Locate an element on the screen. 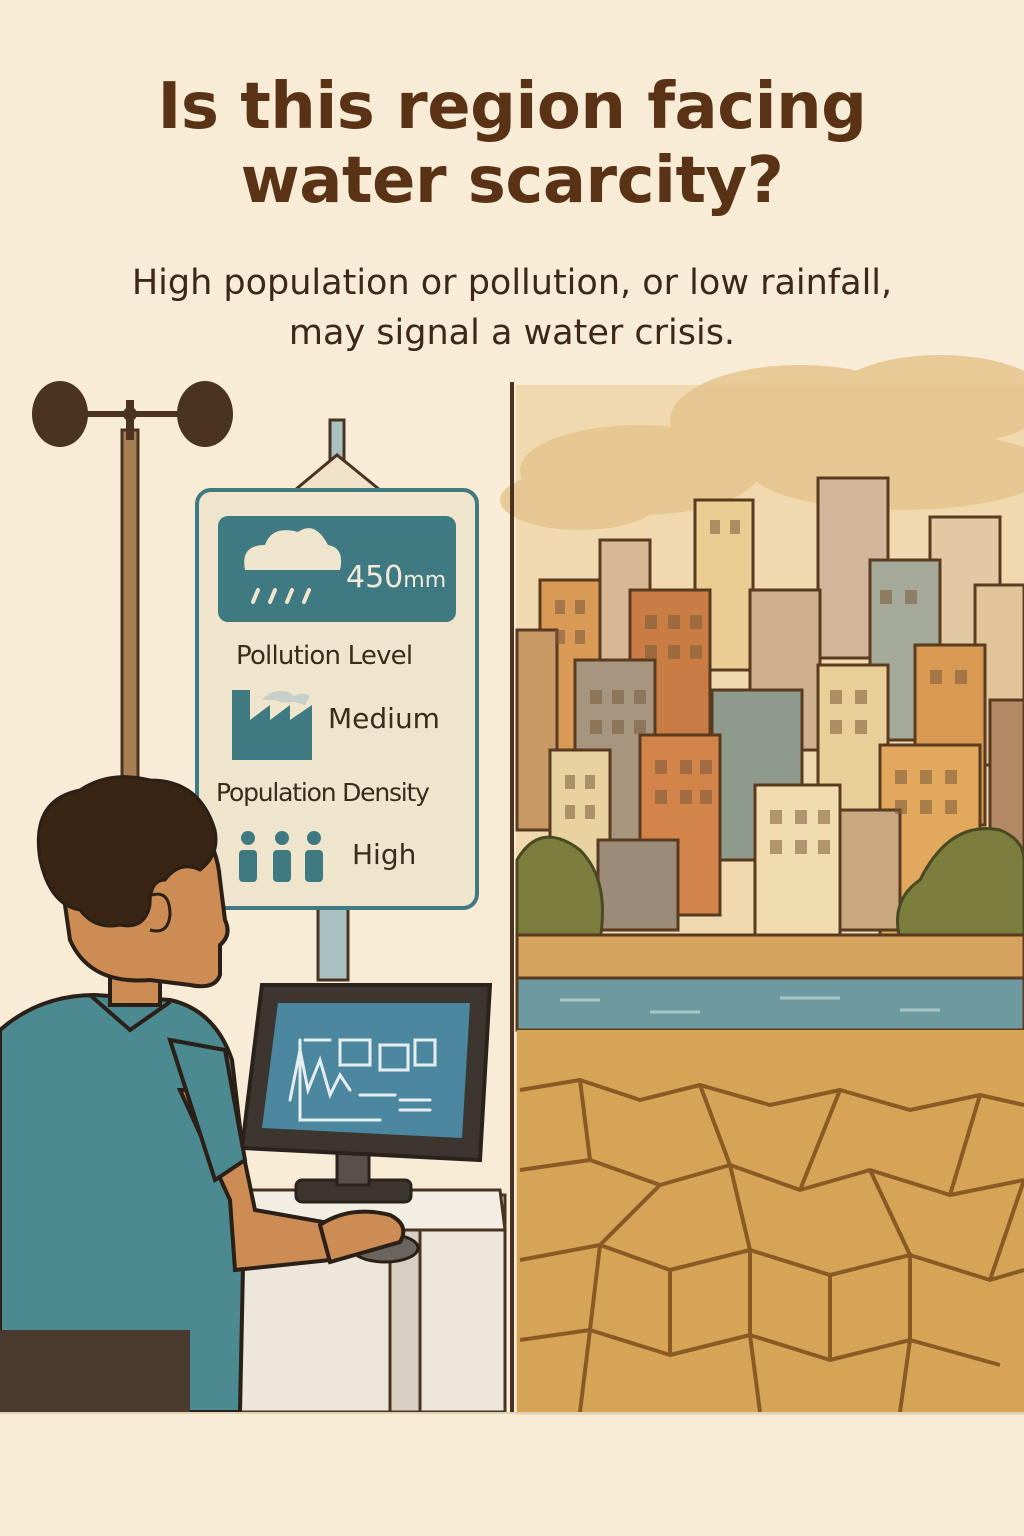 The image size is (1024, 1536). headline-line-1: Is this region facing is located at coordinates (512, 107).